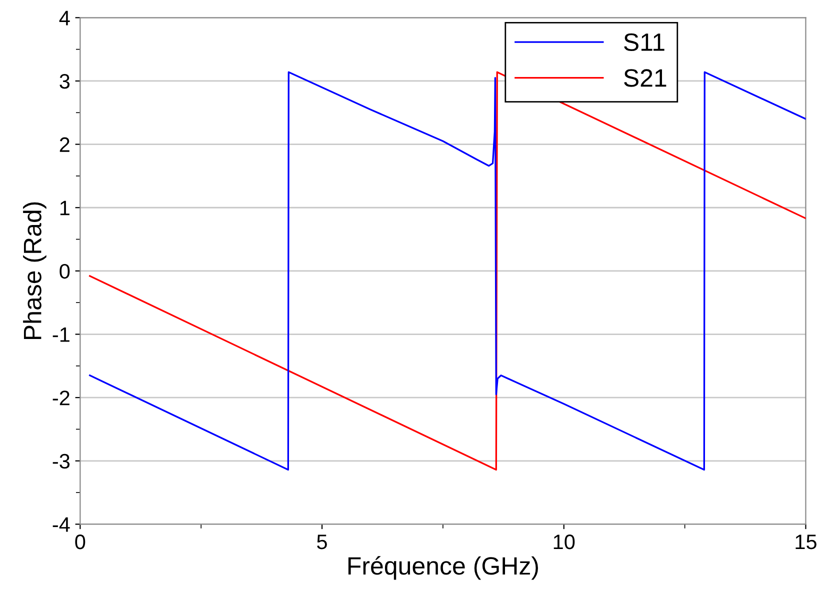 The image size is (818, 589). I want to click on x-tick-label: 0, so click(80, 542).